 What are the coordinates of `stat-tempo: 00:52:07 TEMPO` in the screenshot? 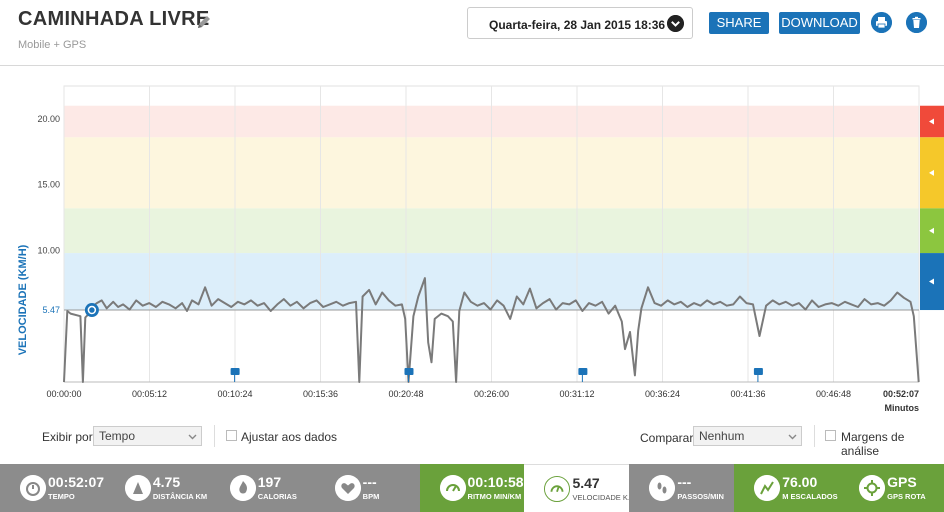 It's located at (53, 488).